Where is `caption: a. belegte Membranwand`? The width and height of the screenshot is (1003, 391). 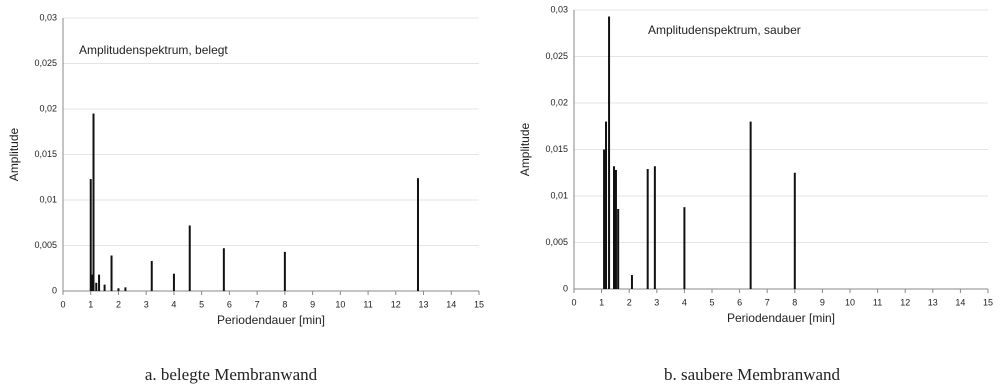 caption: a. belegte Membranwand is located at coordinates (231, 374).